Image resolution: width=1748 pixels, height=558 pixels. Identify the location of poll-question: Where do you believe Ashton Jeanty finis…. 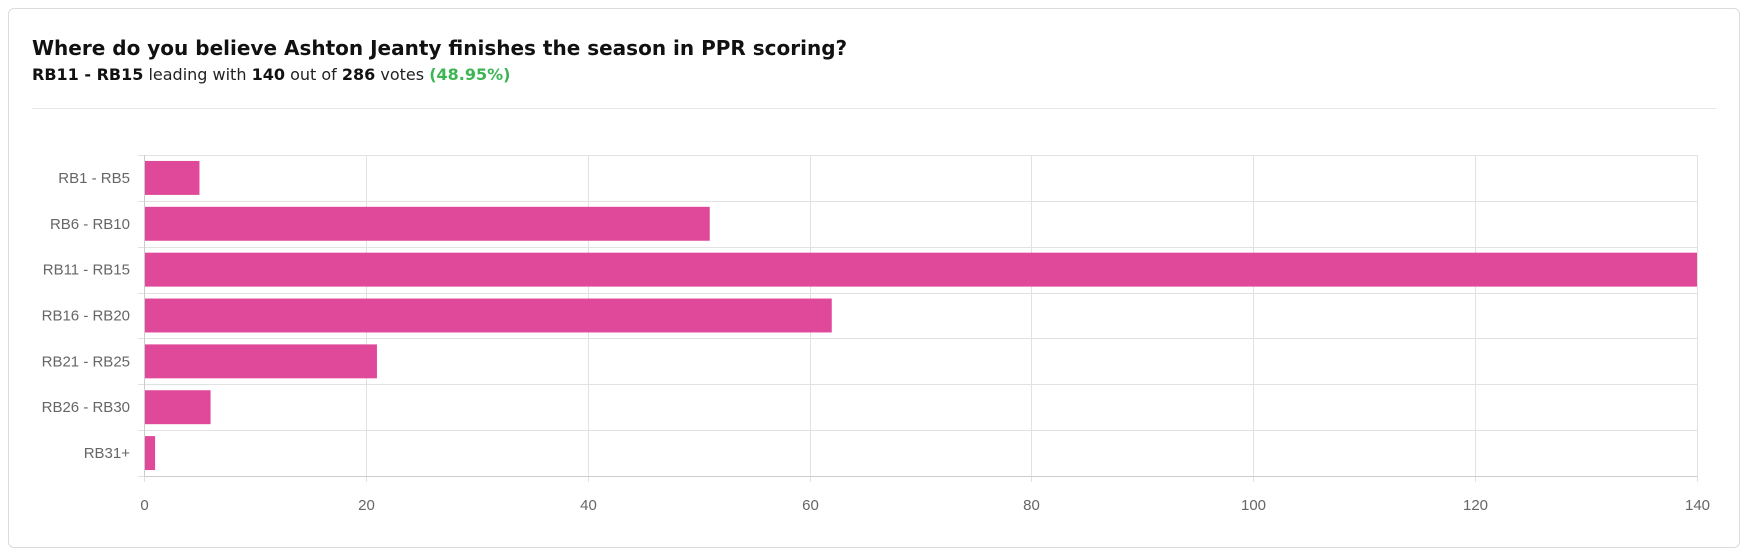
(440, 48).